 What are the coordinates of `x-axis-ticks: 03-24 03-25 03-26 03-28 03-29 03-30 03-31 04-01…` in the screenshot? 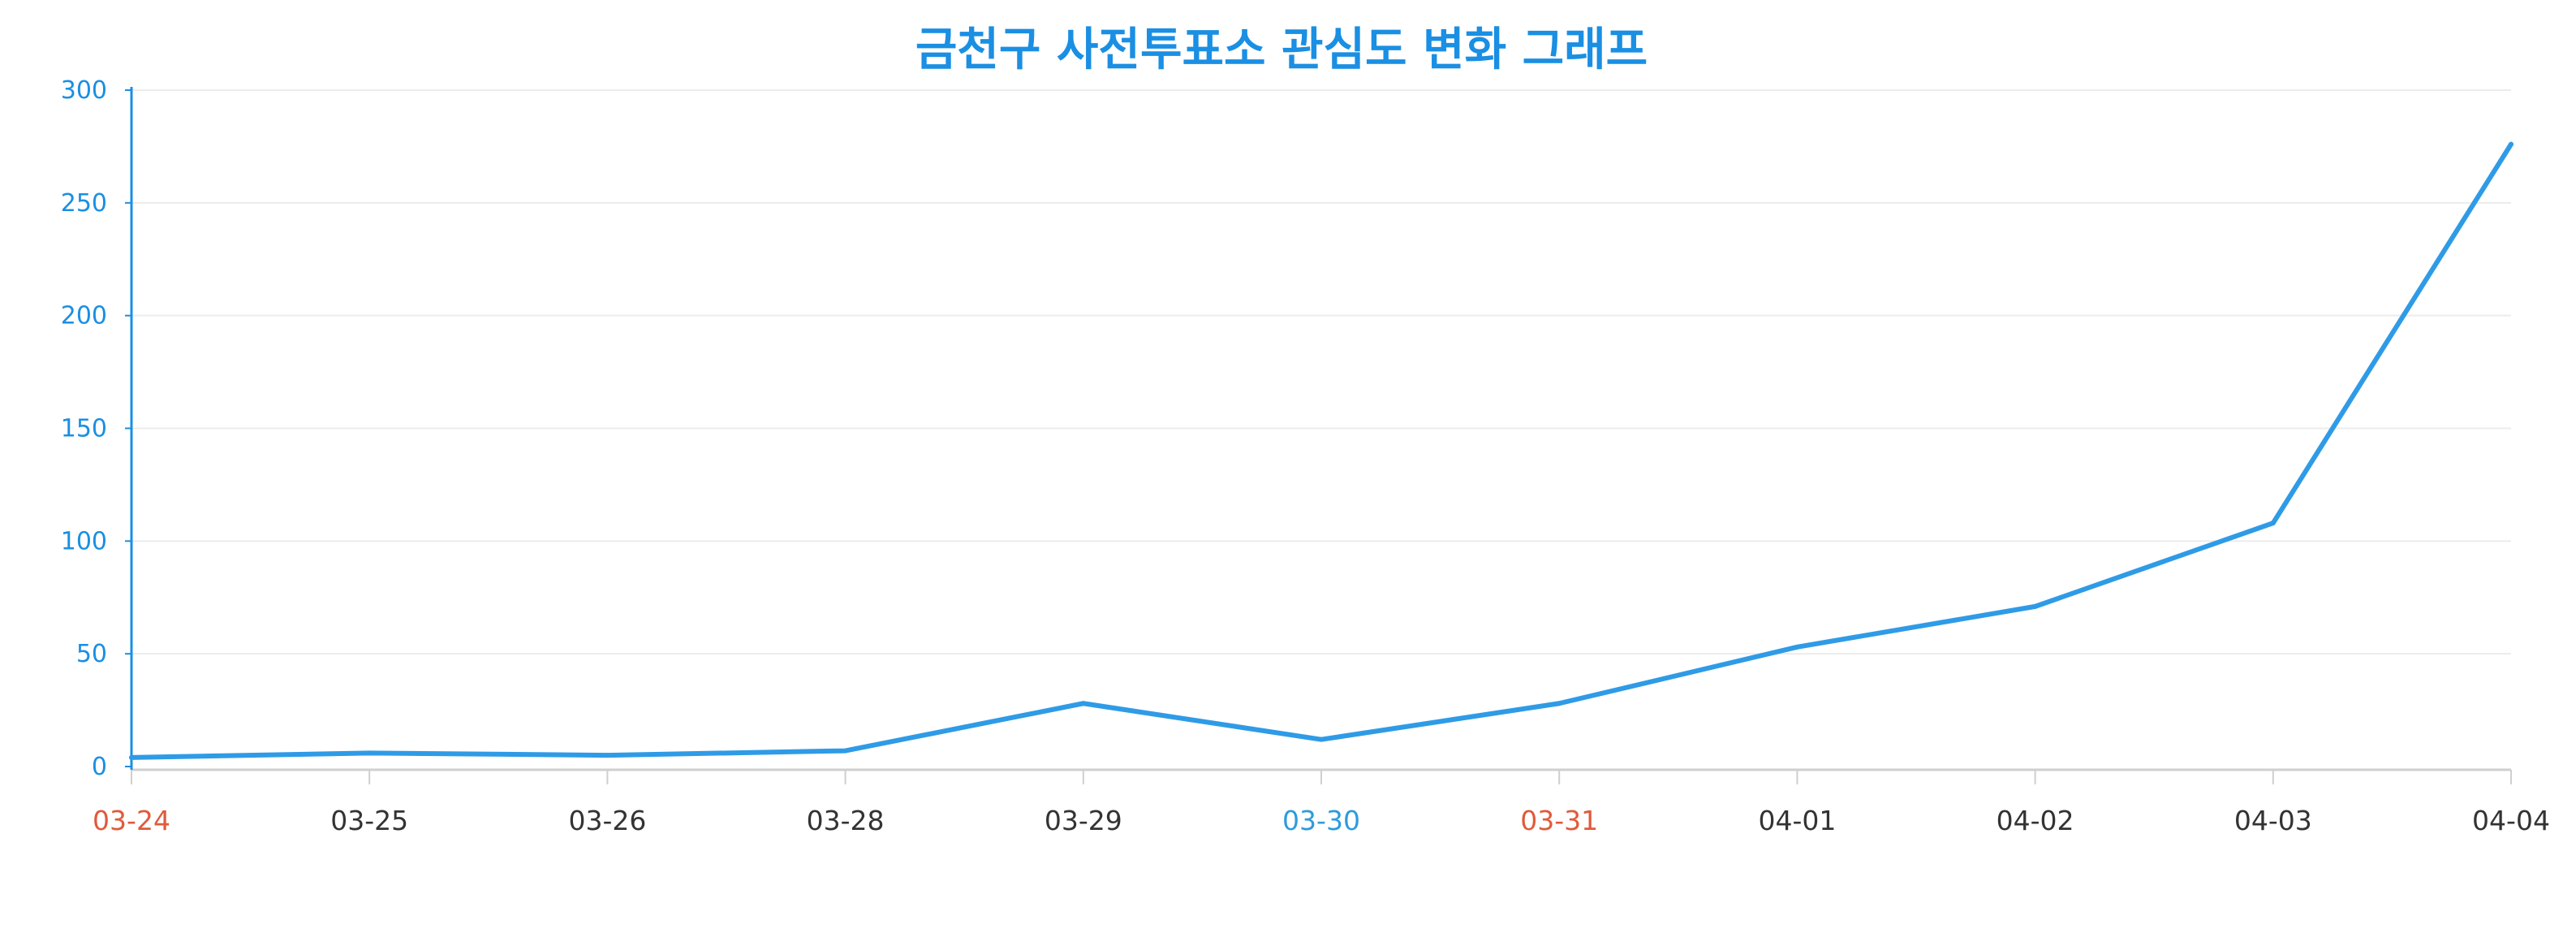 It's located at (1322, 803).